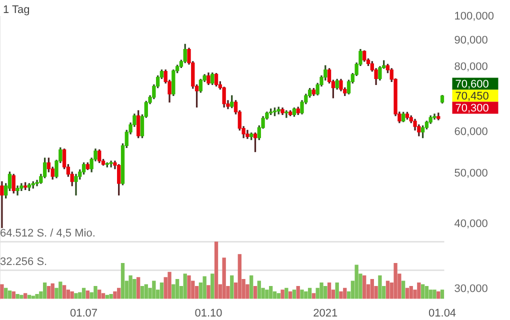 The width and height of the screenshot is (510, 320). I want to click on text: 70,300, so click(472, 108).